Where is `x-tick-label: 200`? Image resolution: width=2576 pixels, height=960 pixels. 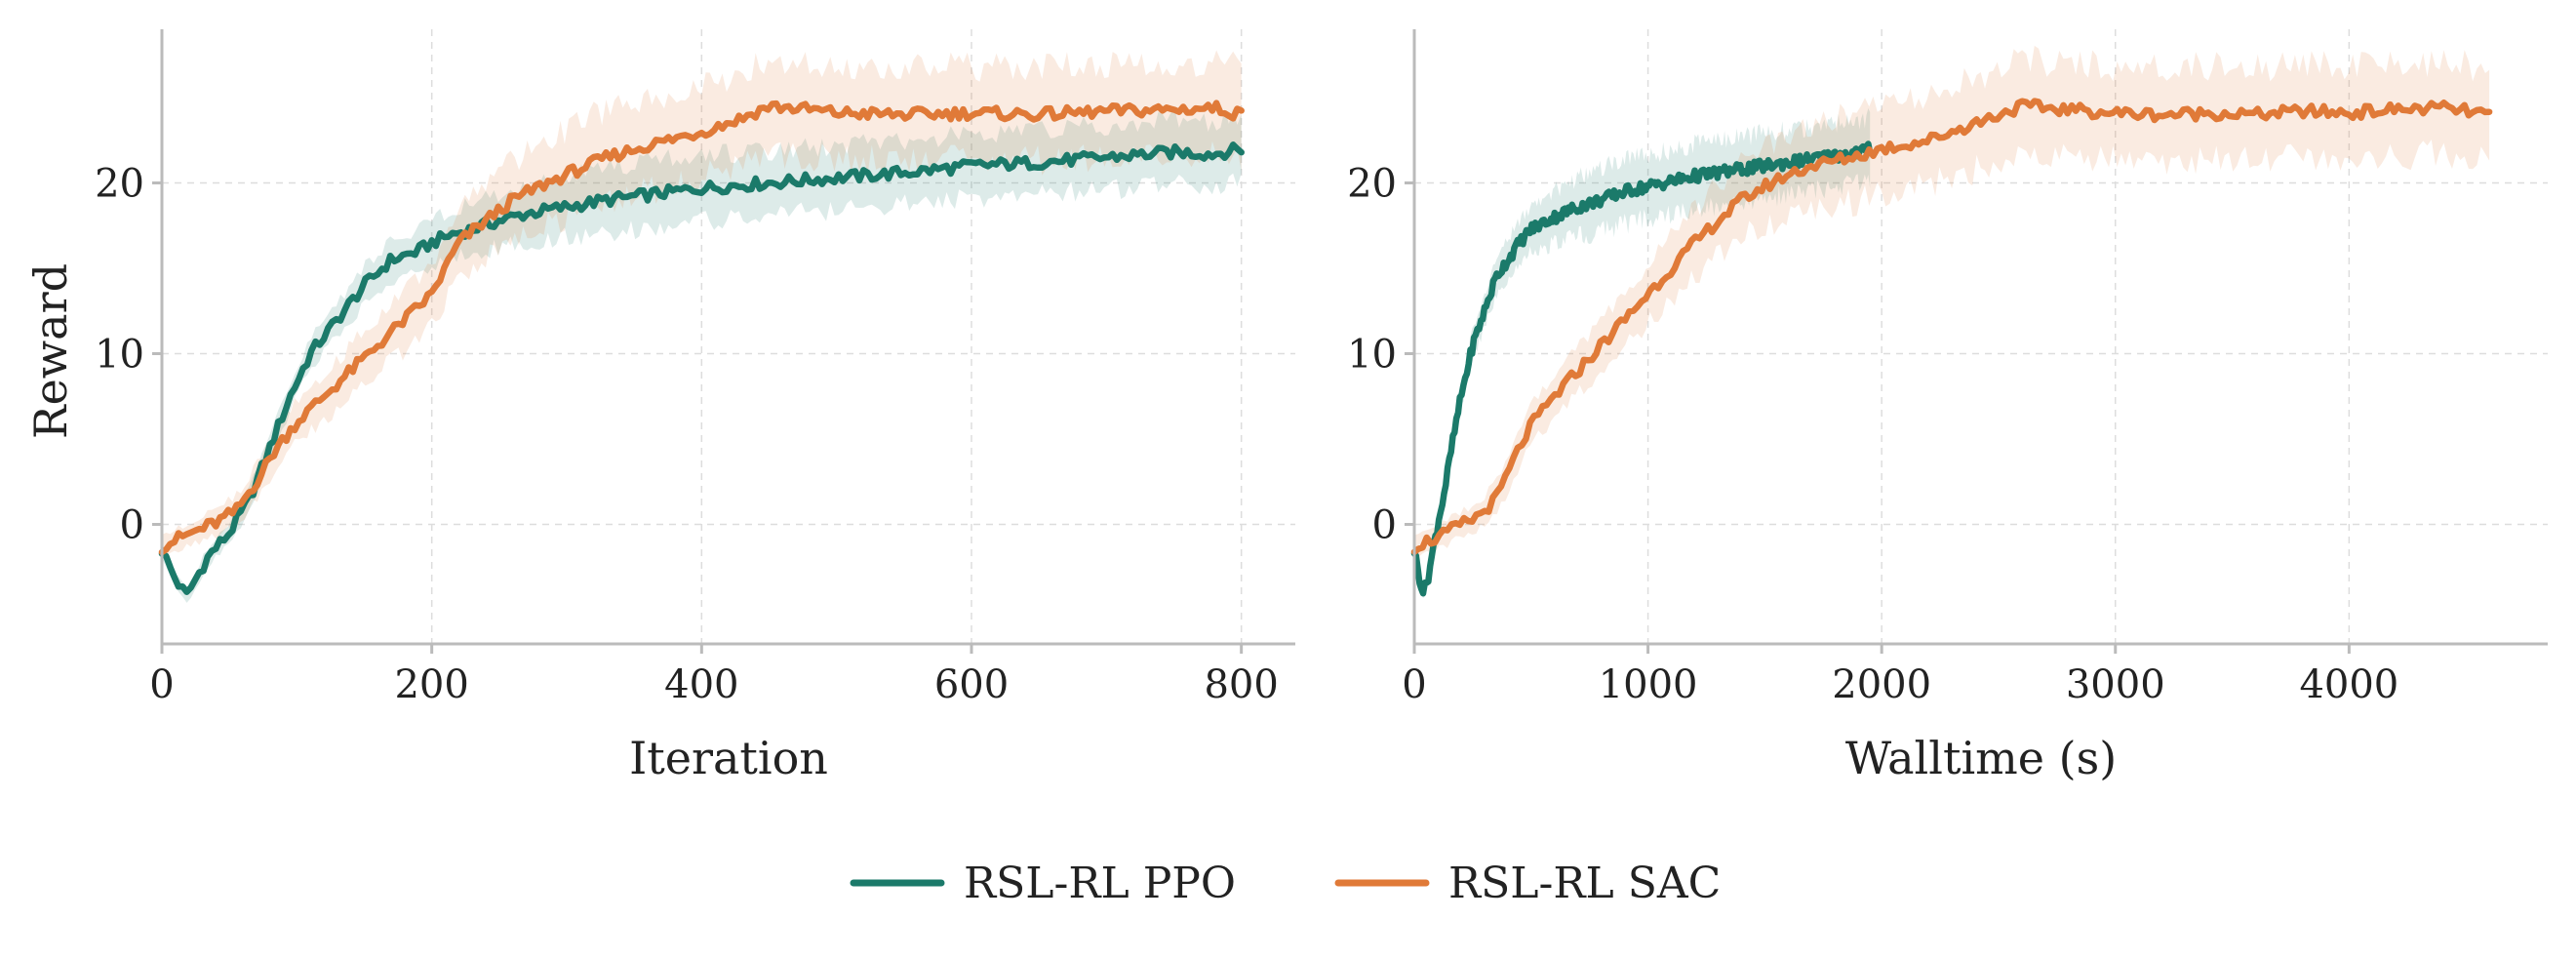 x-tick-label: 200 is located at coordinates (431, 684).